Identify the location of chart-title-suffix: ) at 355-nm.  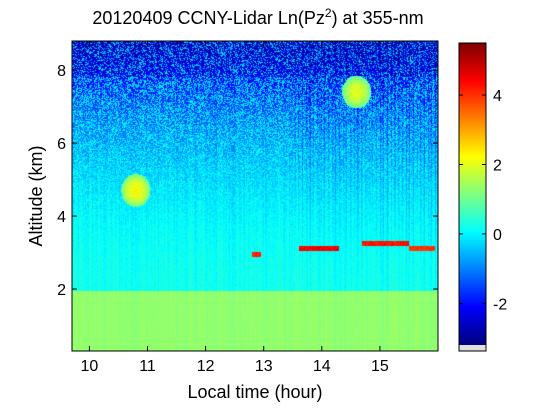
(378, 18).